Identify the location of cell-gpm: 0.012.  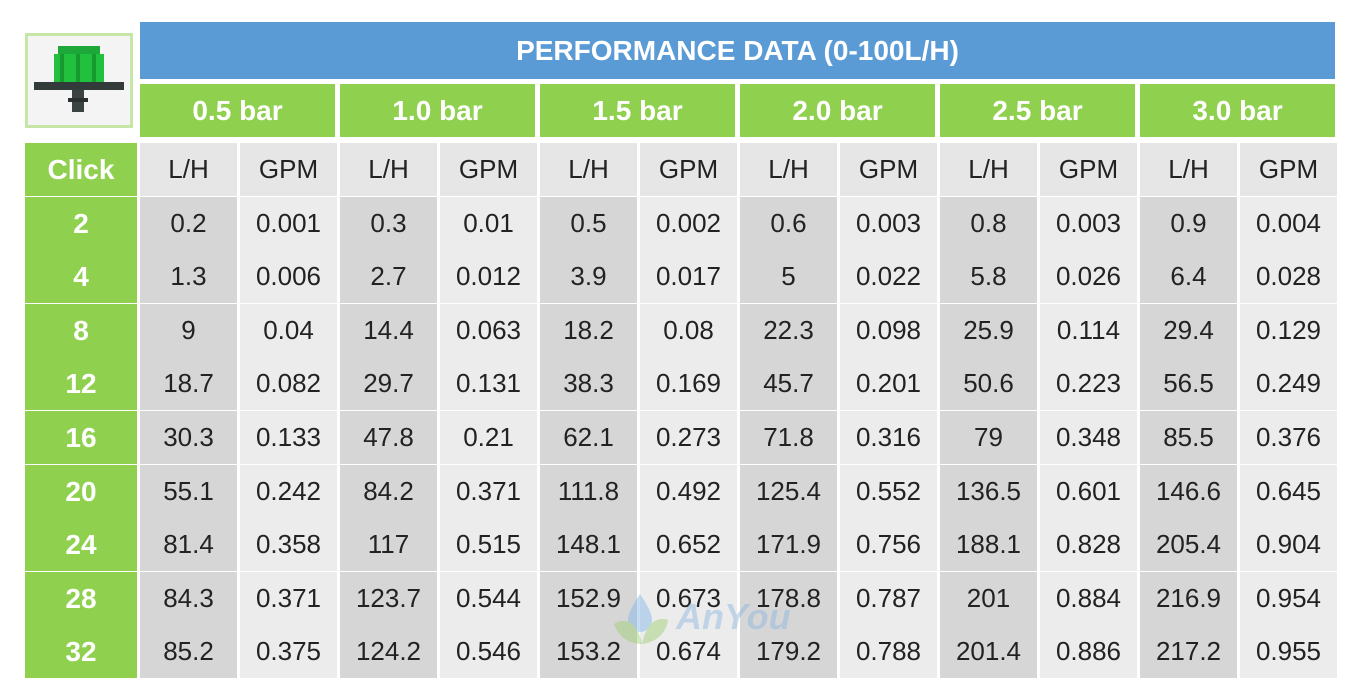
(488, 276).